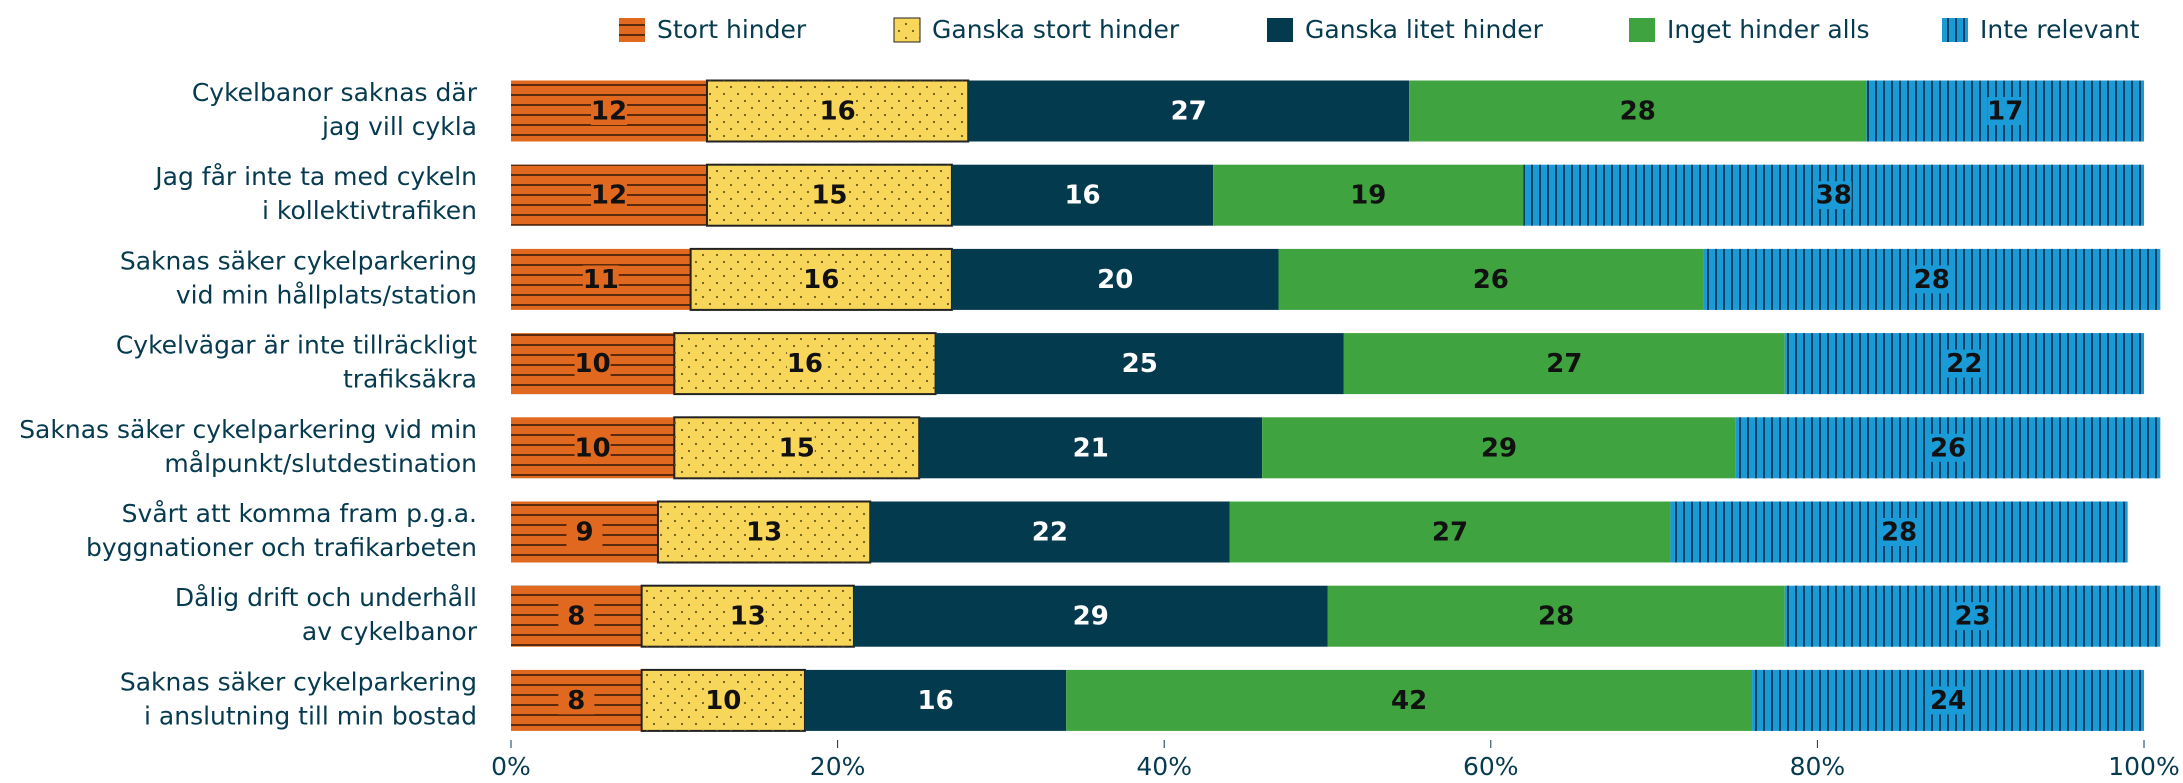 The width and height of the screenshot is (2183, 783). Describe the element at coordinates (1115, 280) in the screenshot. I see `value-label: 20` at that location.